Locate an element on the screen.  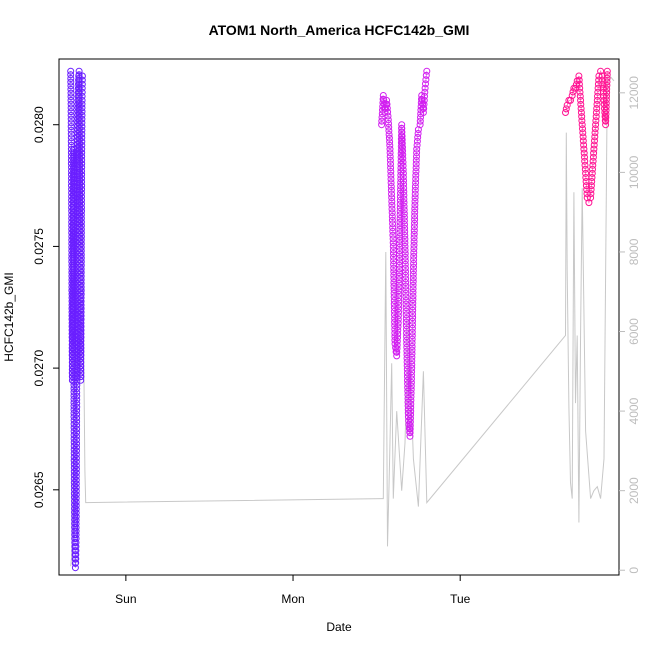
y-tick-label: 0.0275 is located at coordinates (39, 246).